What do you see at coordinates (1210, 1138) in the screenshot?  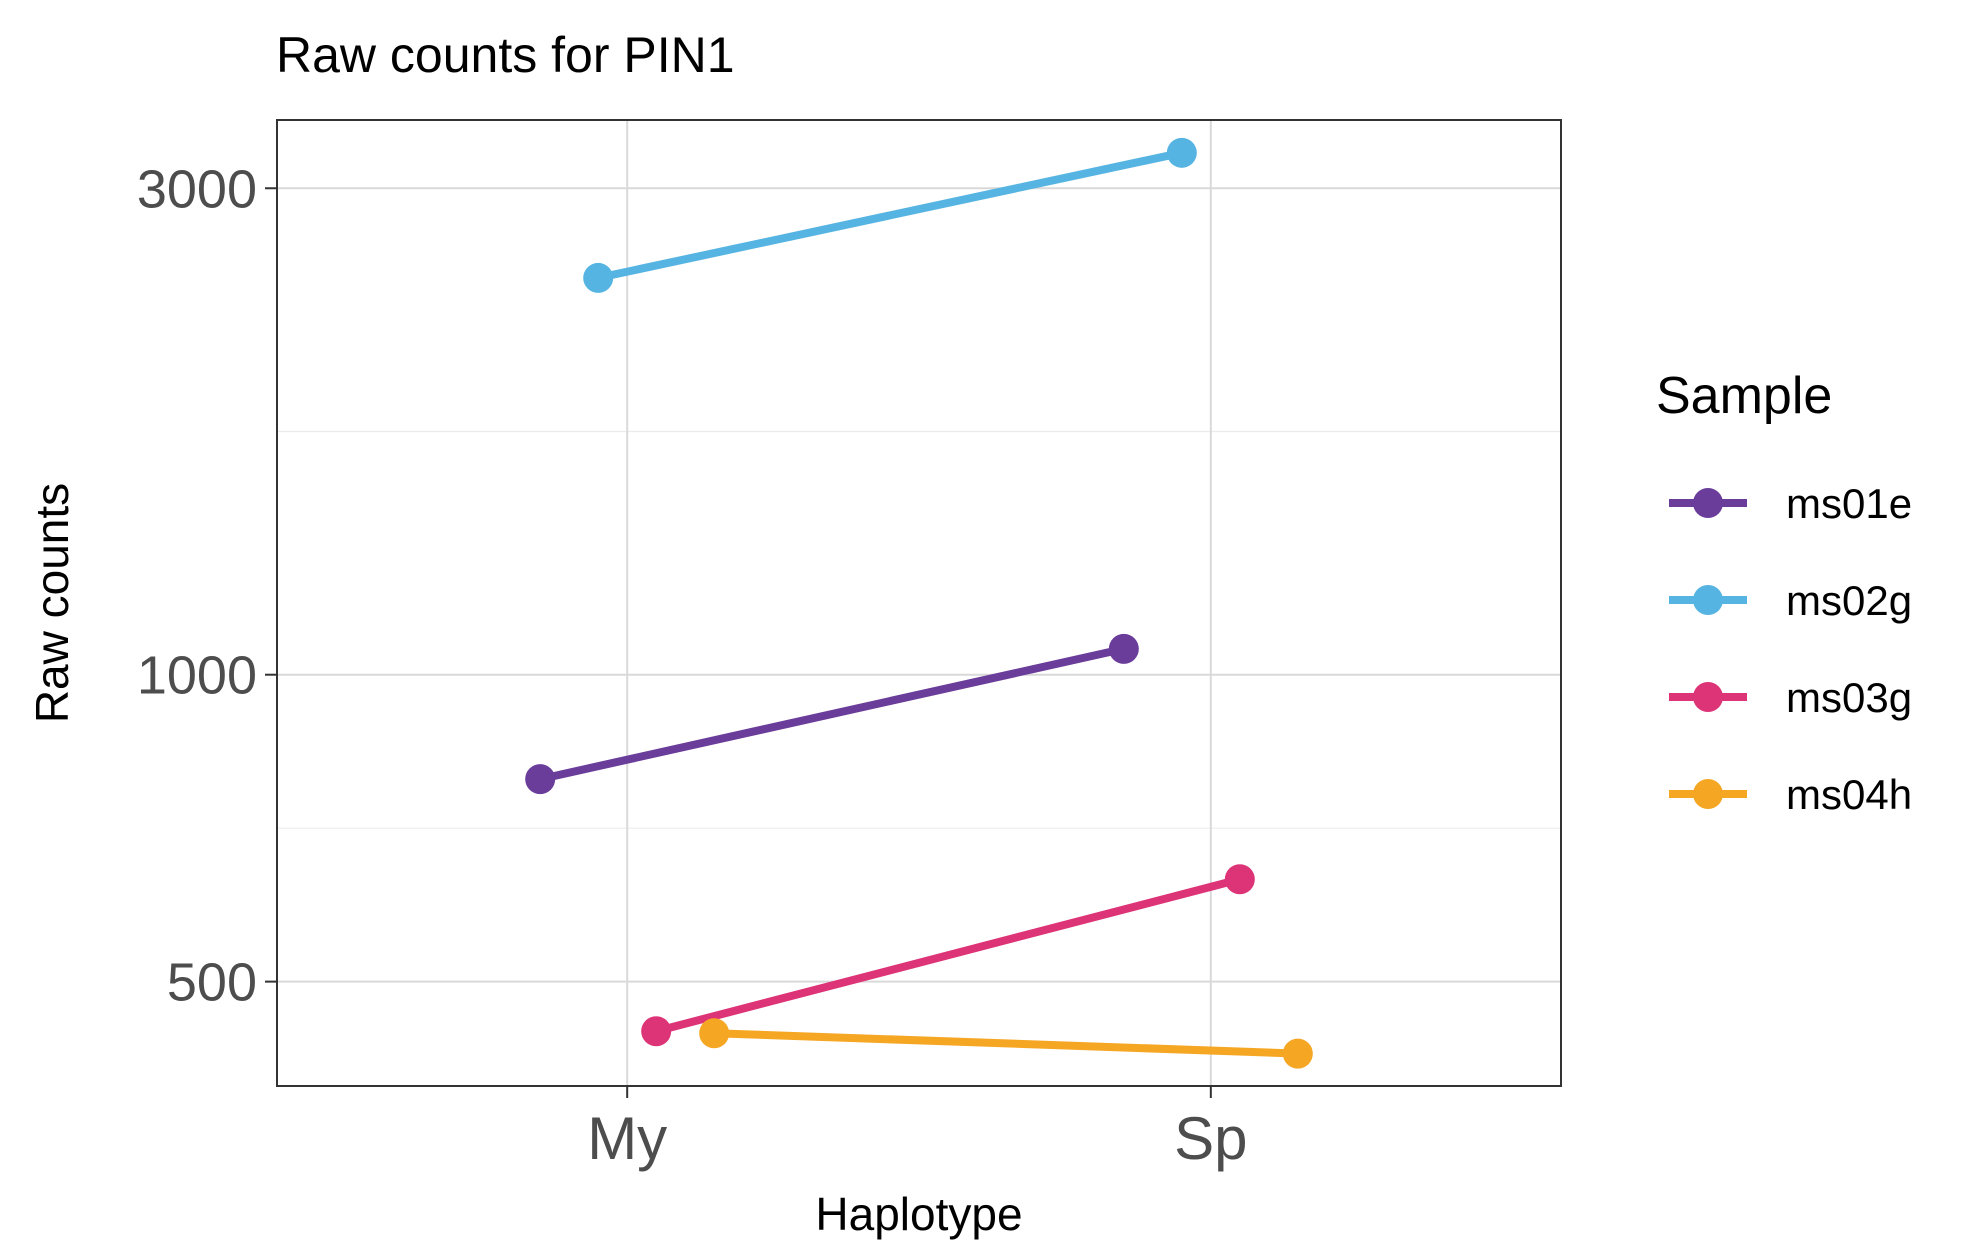 I see `x-tick-label: Sp` at bounding box center [1210, 1138].